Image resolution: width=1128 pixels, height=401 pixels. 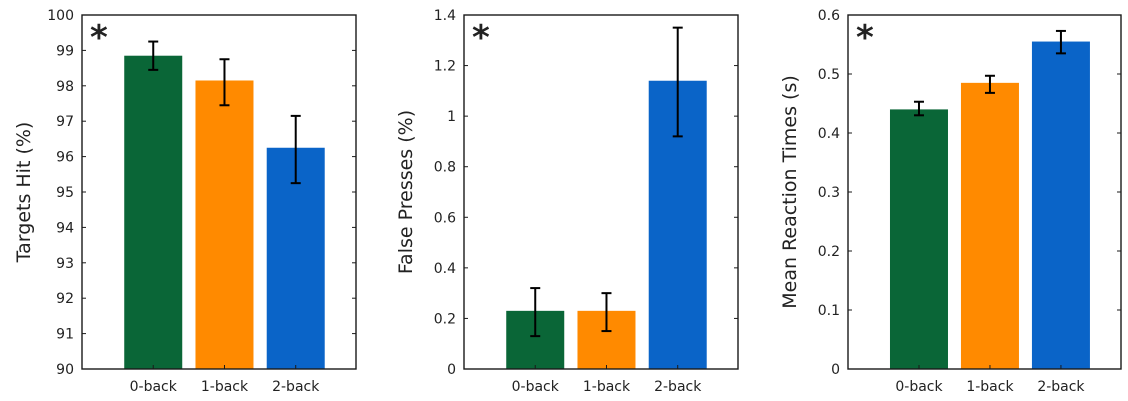 I want to click on y-tick-label: 0.1, so click(x=829, y=311).